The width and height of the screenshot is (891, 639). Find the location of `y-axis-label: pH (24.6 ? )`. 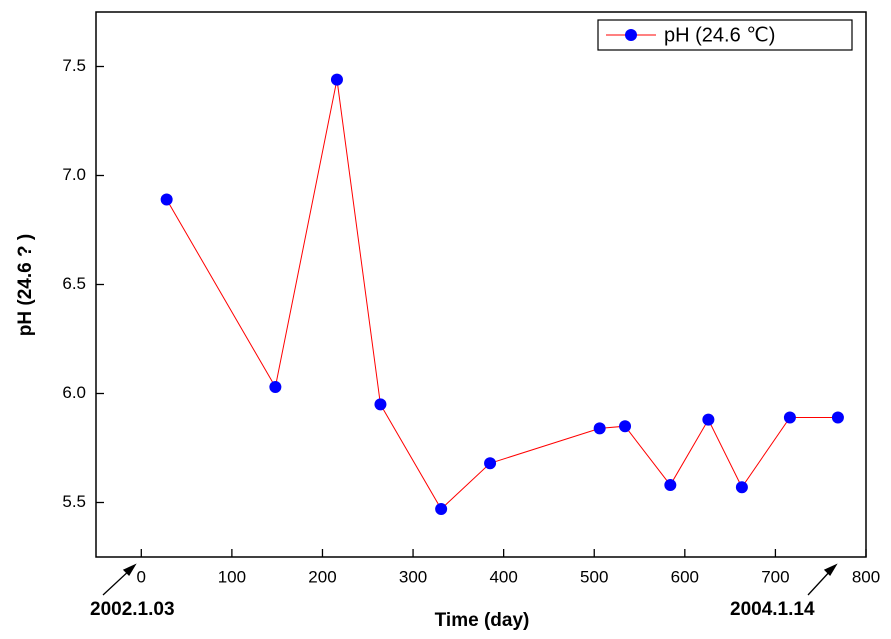

y-axis-label: pH (24.6 ? ) is located at coordinates (25, 285).